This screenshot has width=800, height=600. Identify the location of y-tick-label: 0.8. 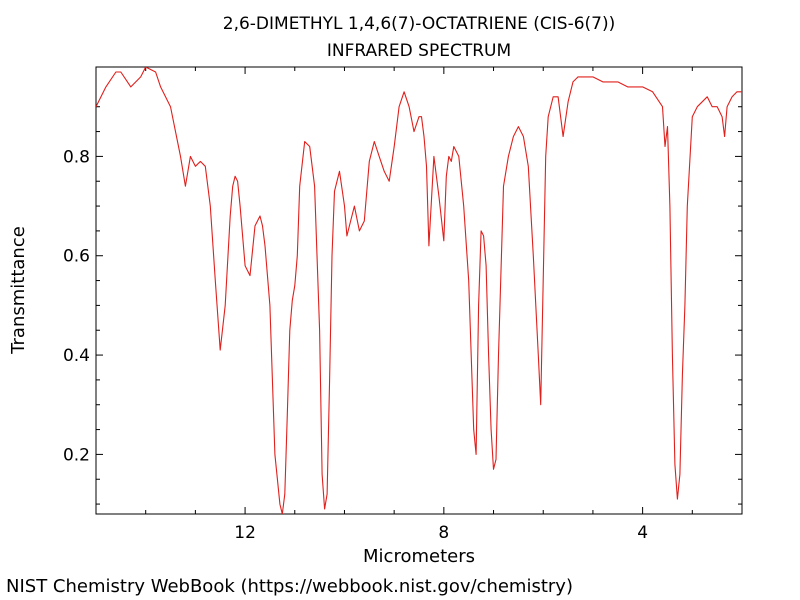
(76, 157).